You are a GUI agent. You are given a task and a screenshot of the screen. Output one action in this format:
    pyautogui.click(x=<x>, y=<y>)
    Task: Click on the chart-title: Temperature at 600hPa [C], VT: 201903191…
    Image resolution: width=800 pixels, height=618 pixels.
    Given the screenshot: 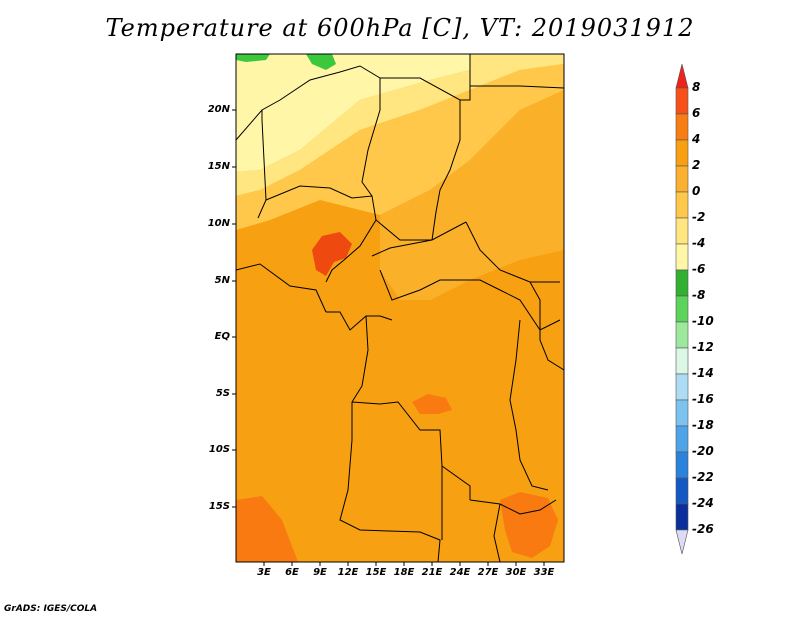 What is the action you would take?
    pyautogui.click(x=400, y=28)
    